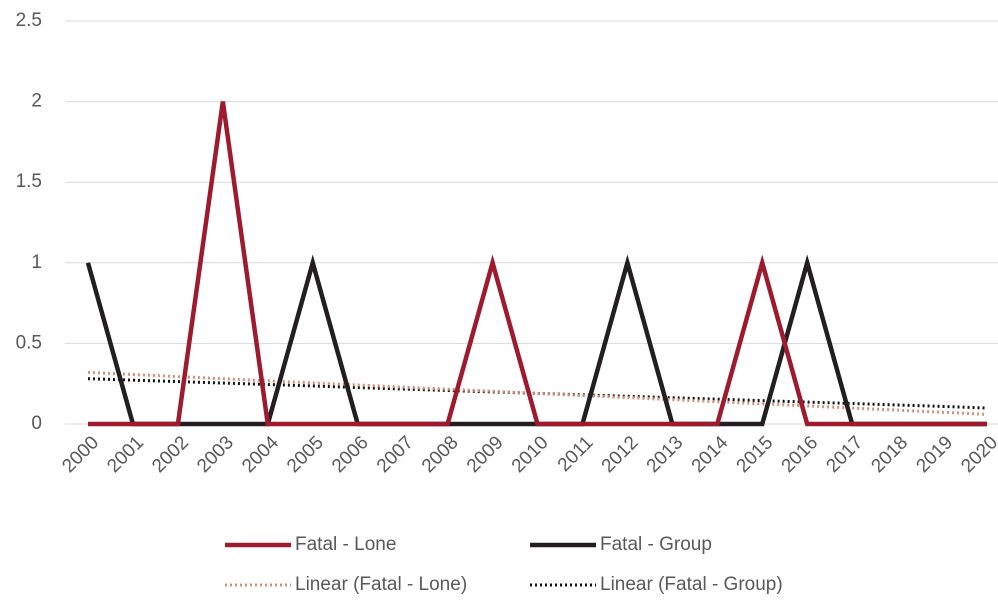 The image size is (998, 603). I want to click on legend-label: Linear (Fatal - Group), so click(691, 584).